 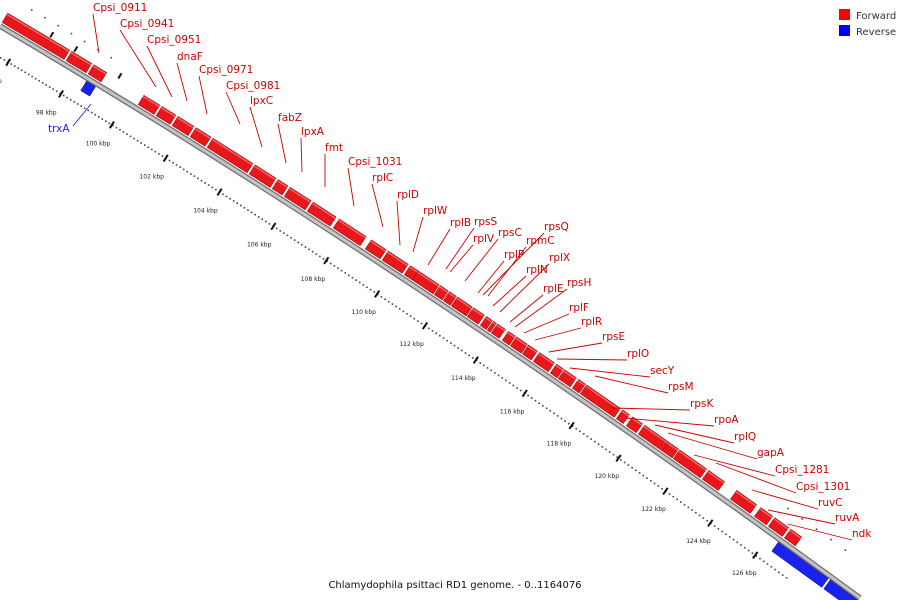 I want to click on gene-label-forward: rplE, so click(x=553, y=289).